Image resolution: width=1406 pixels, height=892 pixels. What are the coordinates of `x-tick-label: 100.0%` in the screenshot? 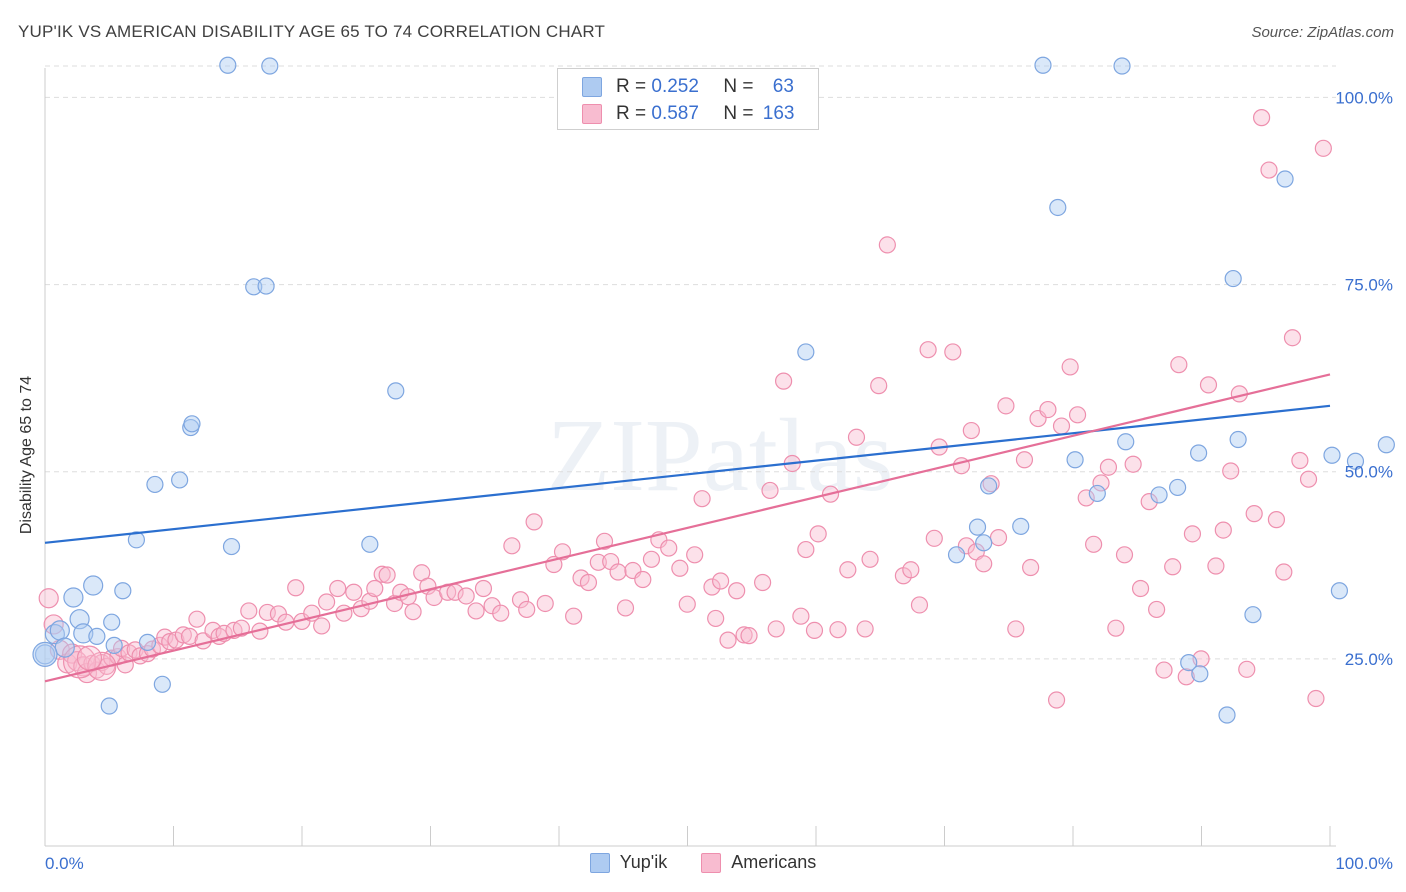 It's located at (1364, 863).